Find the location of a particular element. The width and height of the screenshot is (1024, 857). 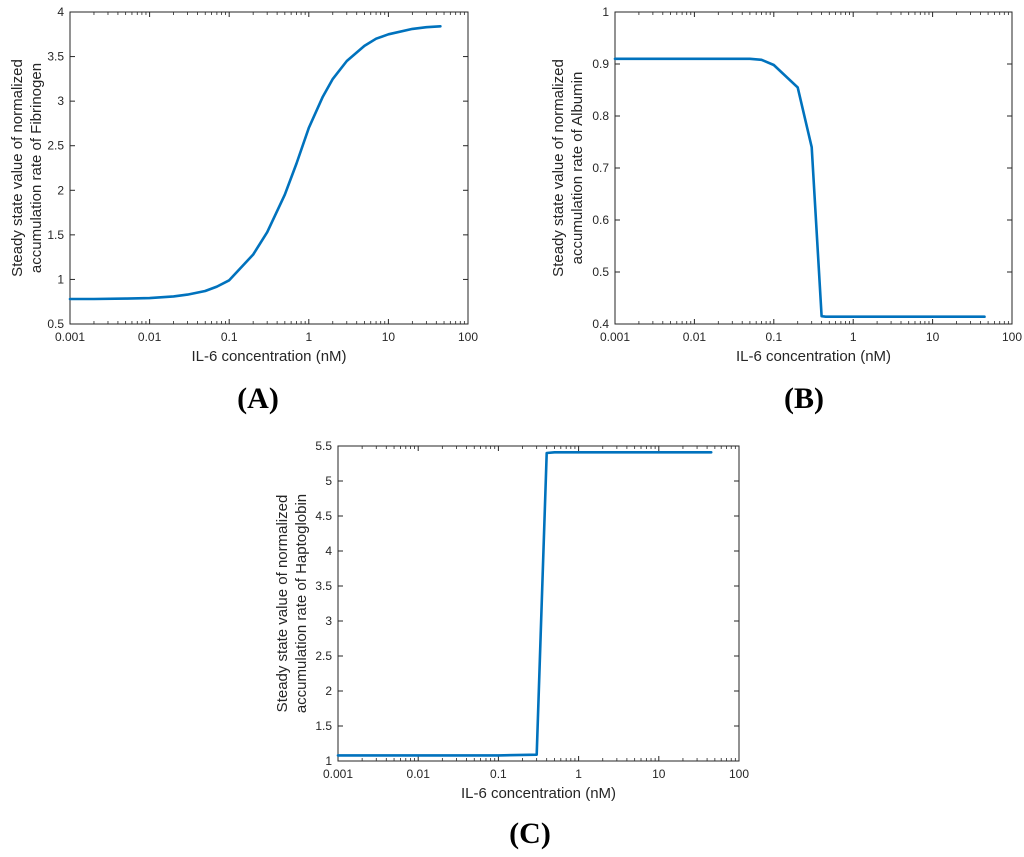

panel-c-y-tick-label: 5.5 is located at coordinates (323, 446).